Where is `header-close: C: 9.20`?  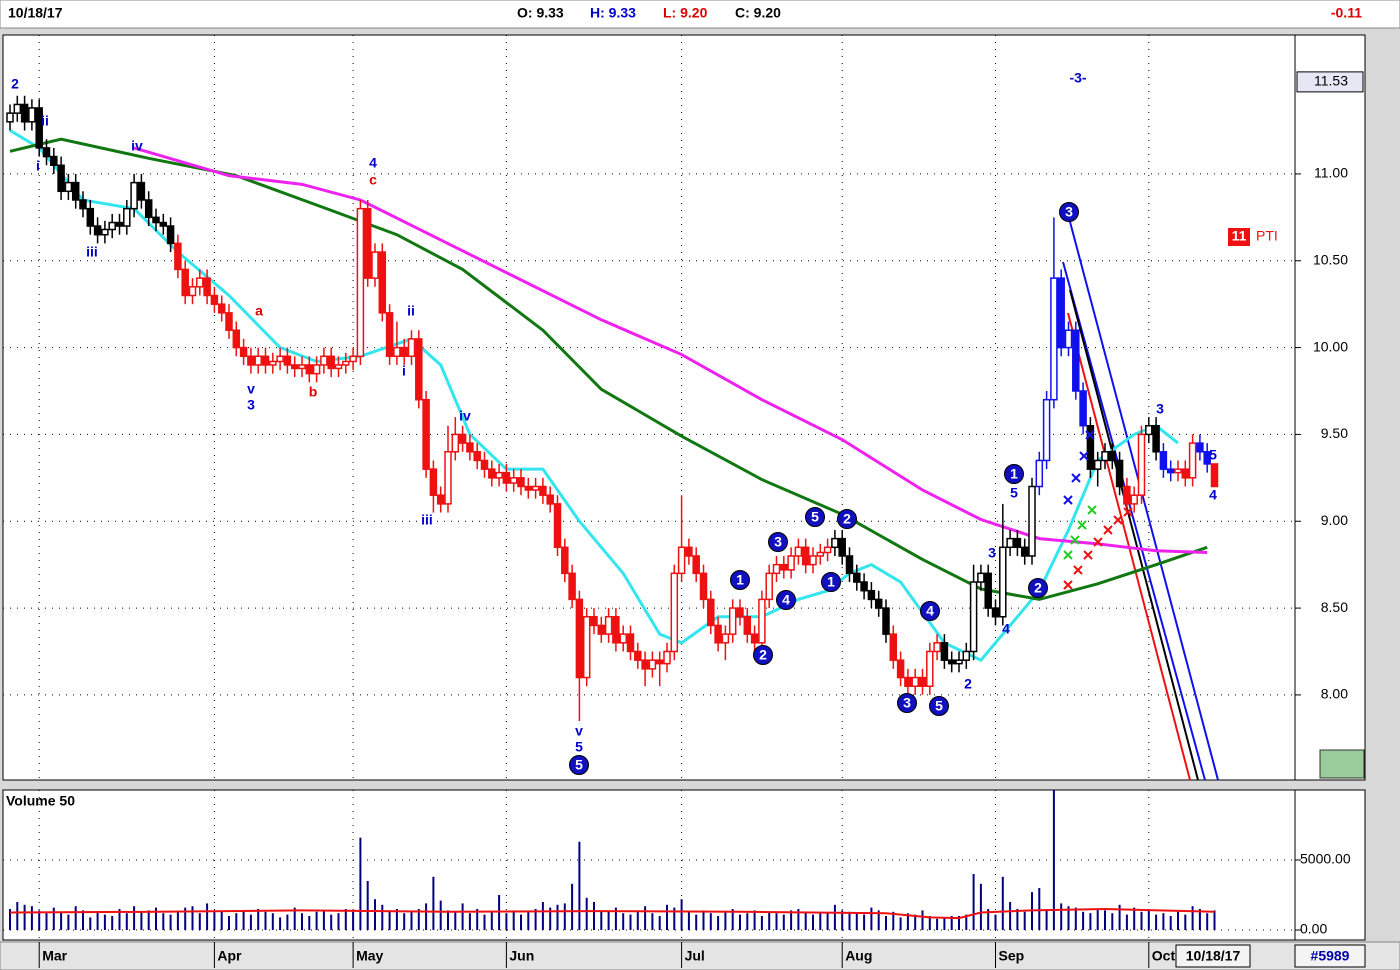 header-close: C: 9.20 is located at coordinates (758, 13).